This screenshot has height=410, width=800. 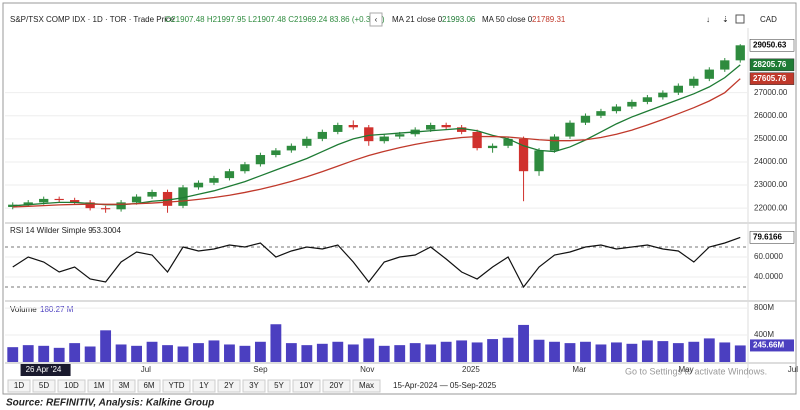 I want to click on volume-last-label: 245.66M, so click(x=768, y=345).